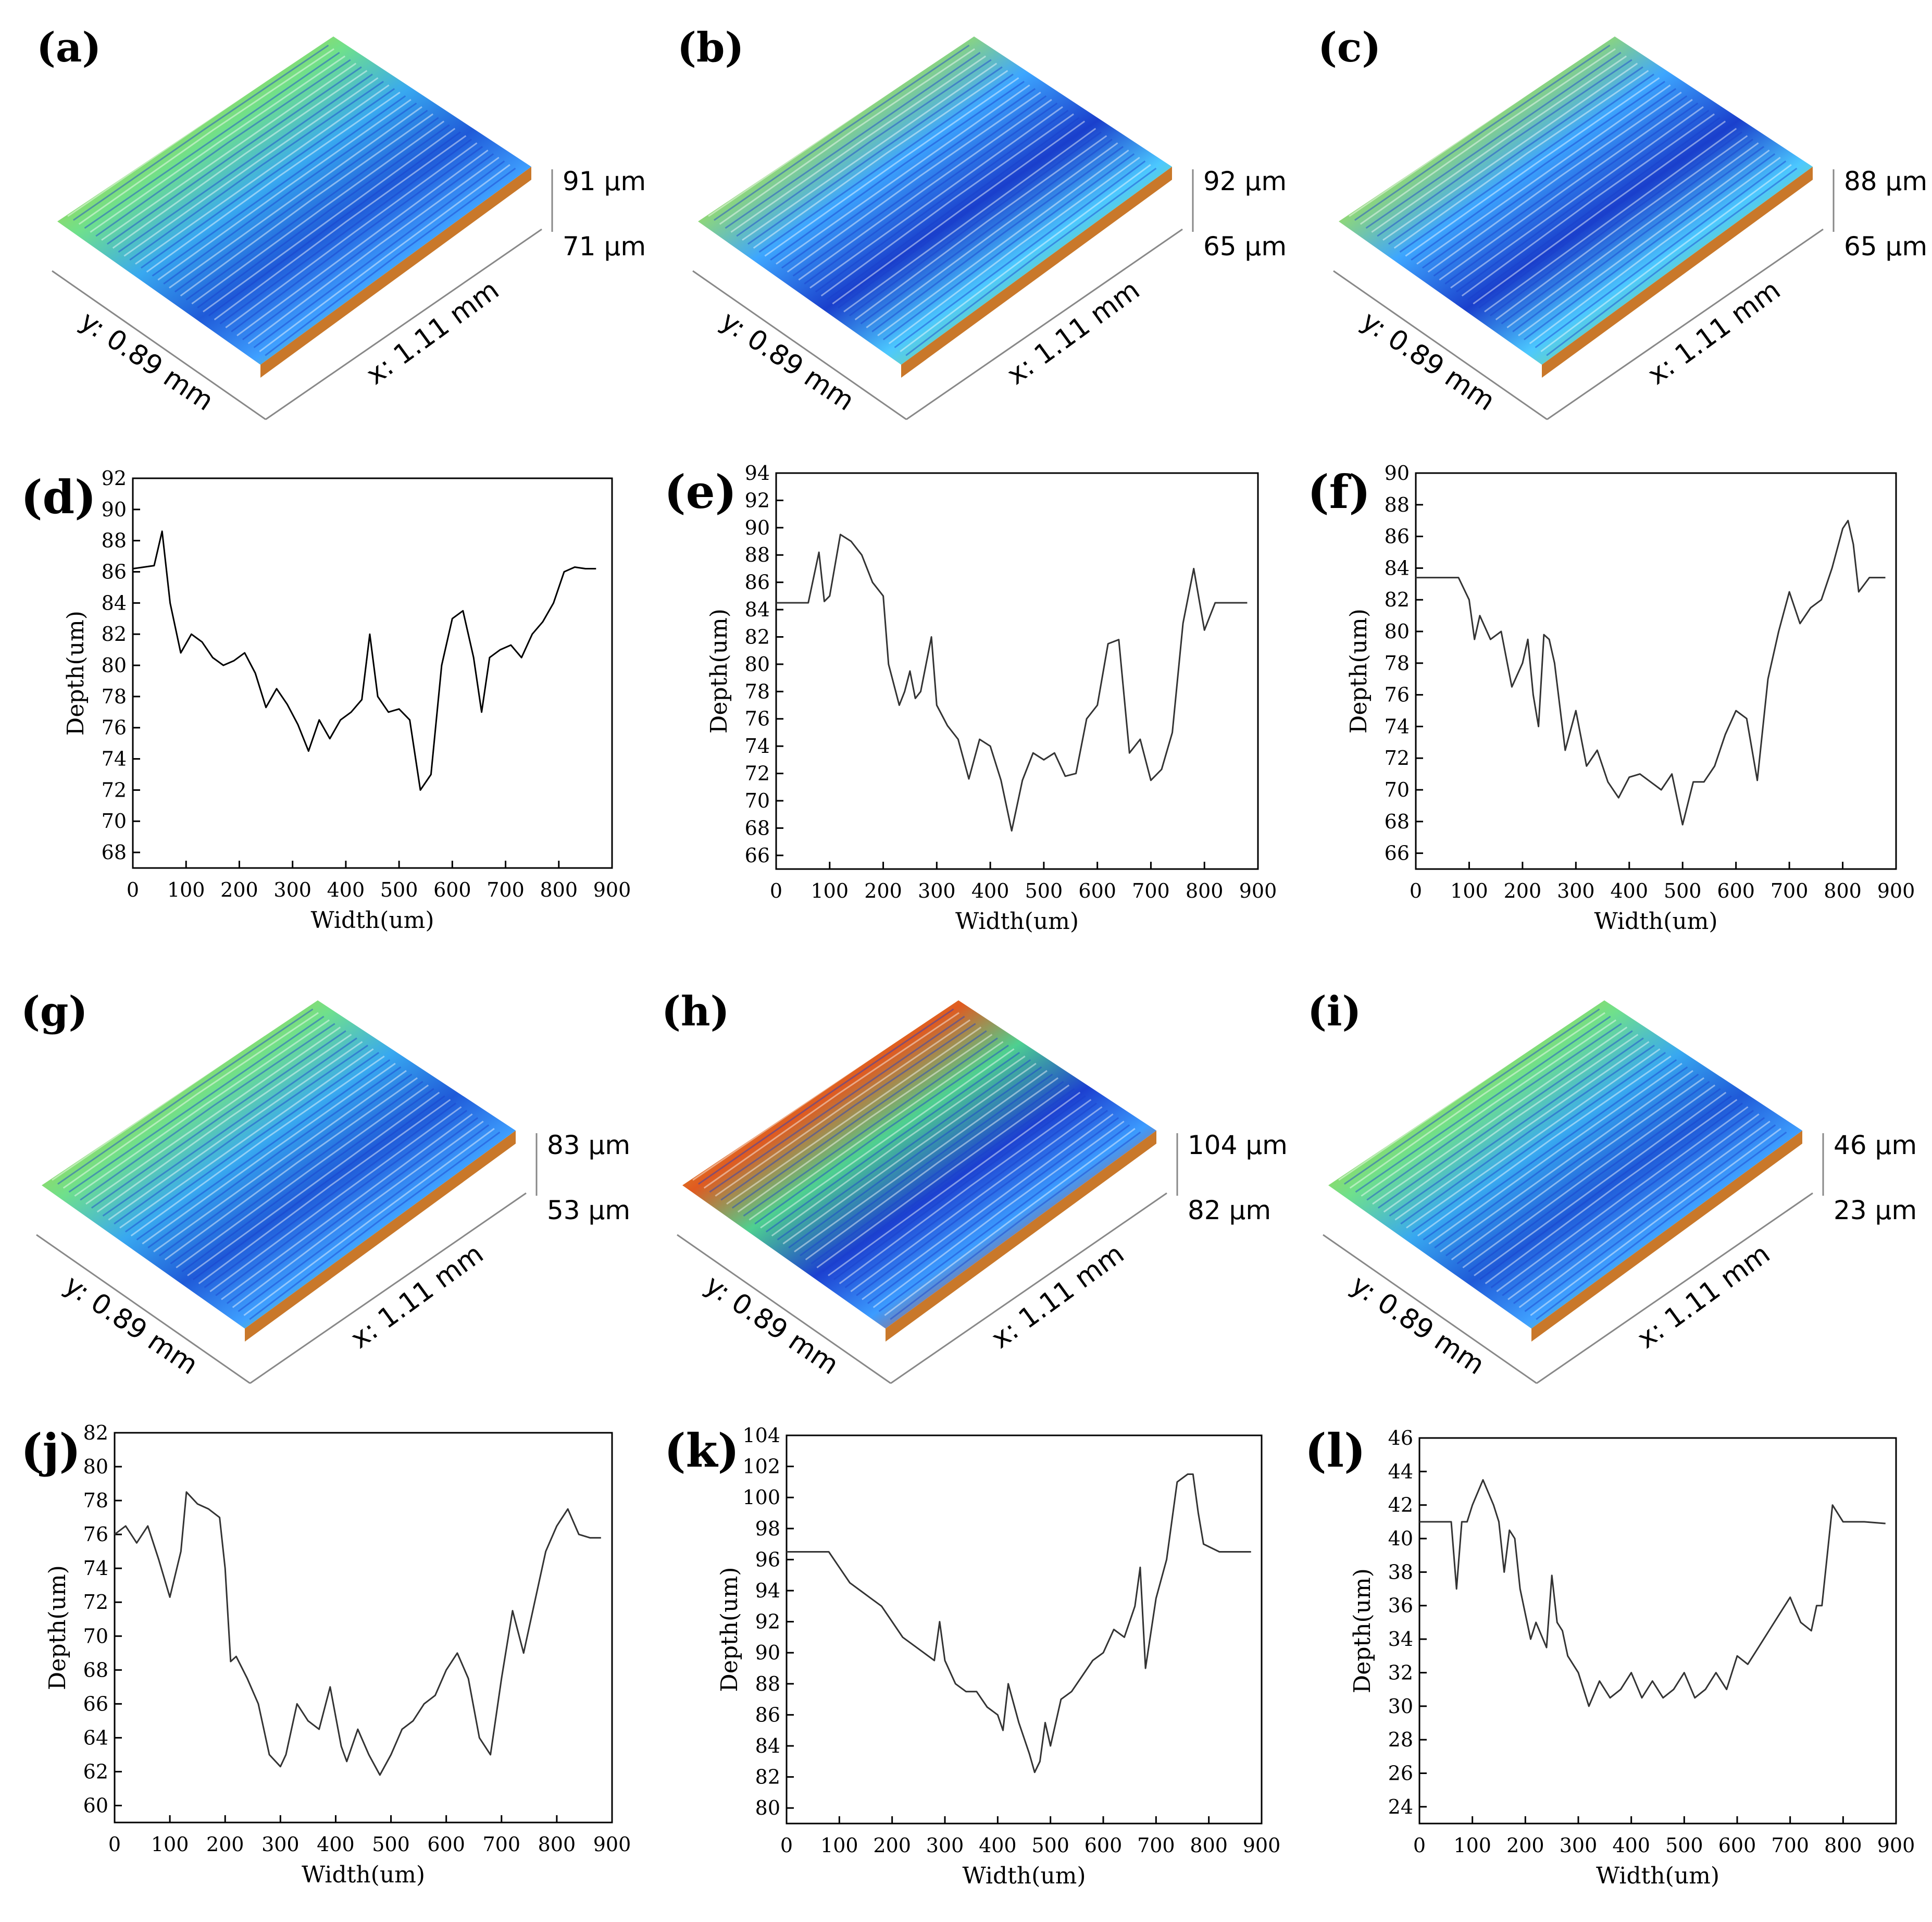 This screenshot has width=1932, height=1922. Describe the element at coordinates (767, 1808) in the screenshot. I see `y-tick-label: 80` at that location.